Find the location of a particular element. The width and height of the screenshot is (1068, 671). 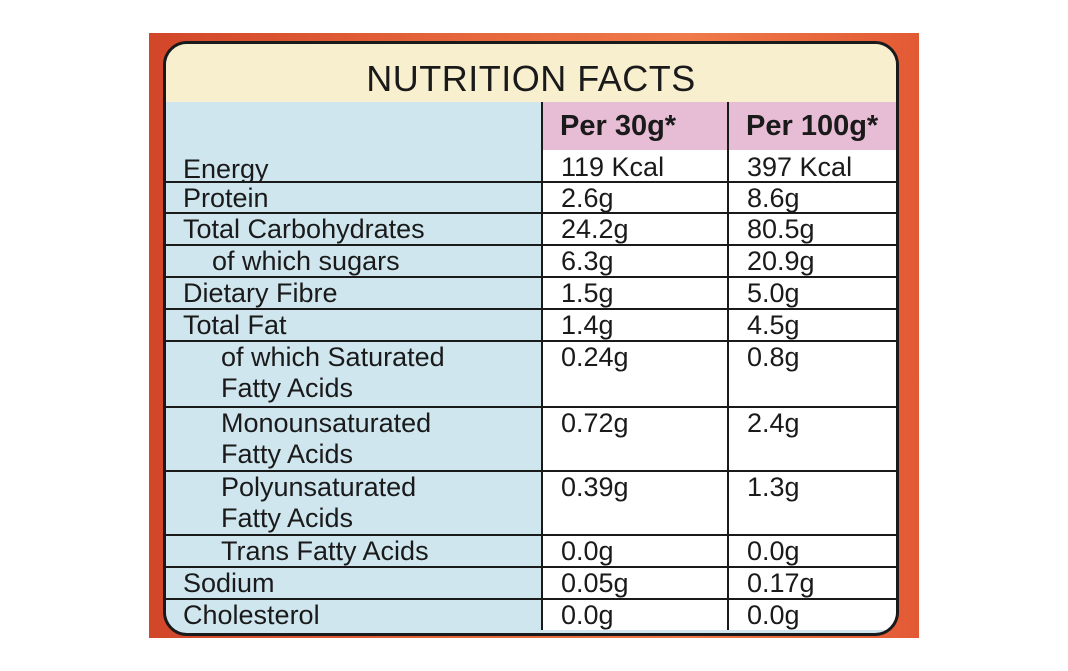

value-per-30g: 0.72g is located at coordinates (634, 439).